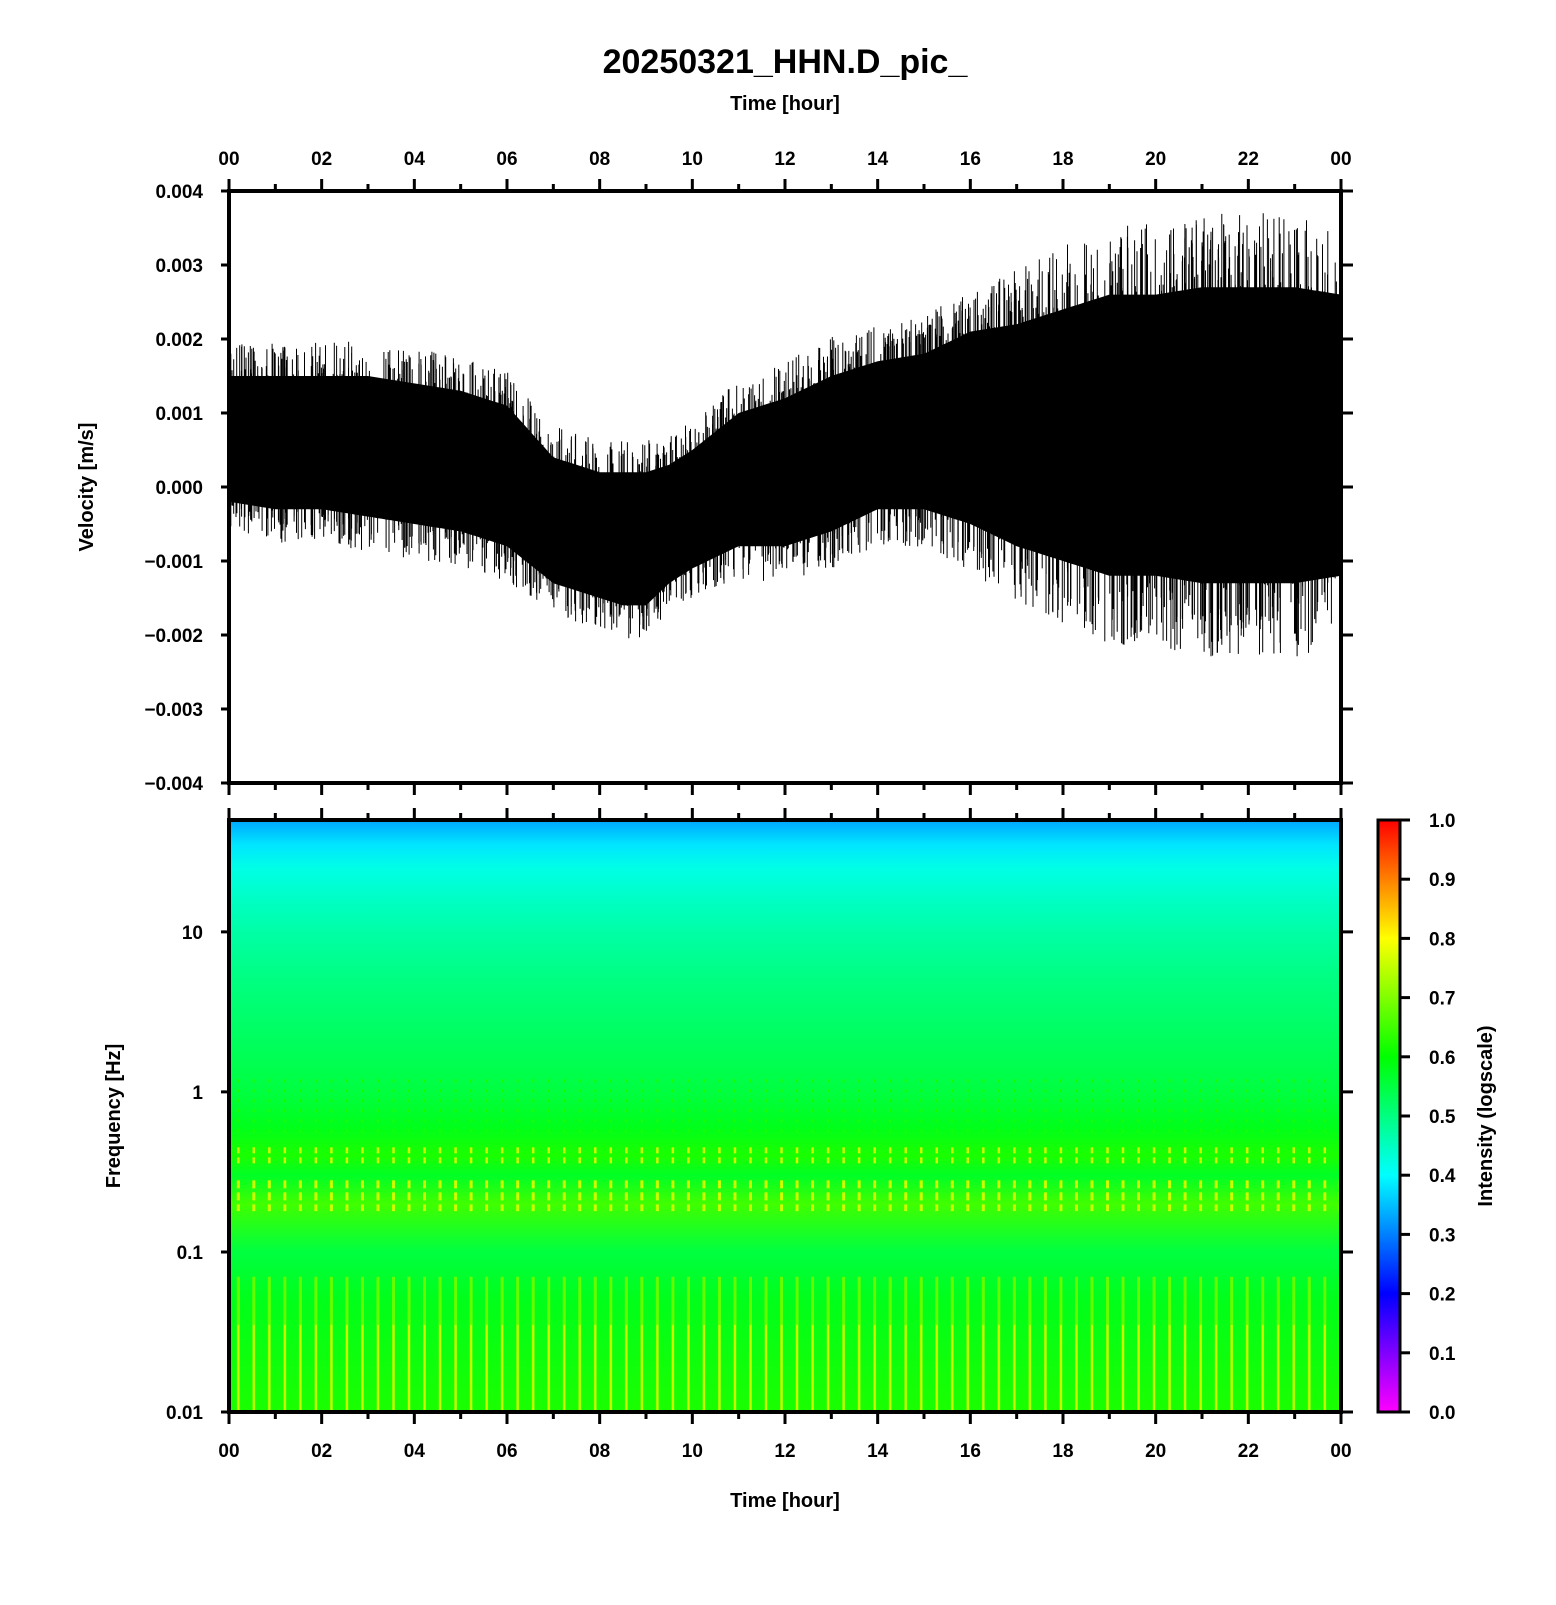 Image resolution: width=1556 pixels, height=1605 pixels. Describe the element at coordinates (173, 710) in the screenshot. I see `top-y-tick-label: −0.003` at that location.